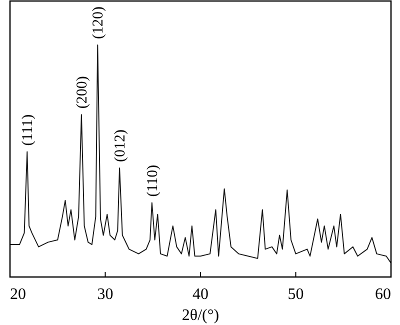  Describe the element at coordinates (152, 180) in the screenshot. I see `annotation: (110)` at that location.